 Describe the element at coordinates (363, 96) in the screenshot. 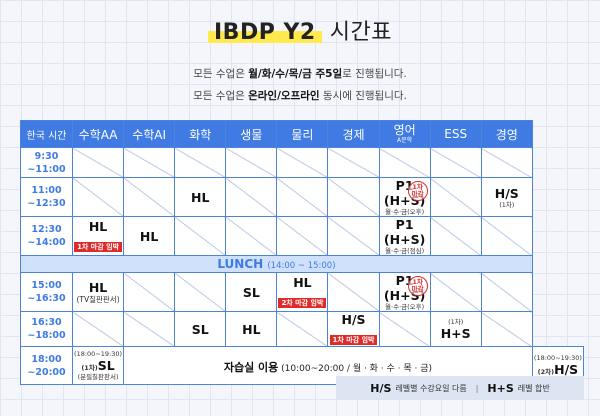

I see `notice-text: 동시에 진행됩니다.` at that location.